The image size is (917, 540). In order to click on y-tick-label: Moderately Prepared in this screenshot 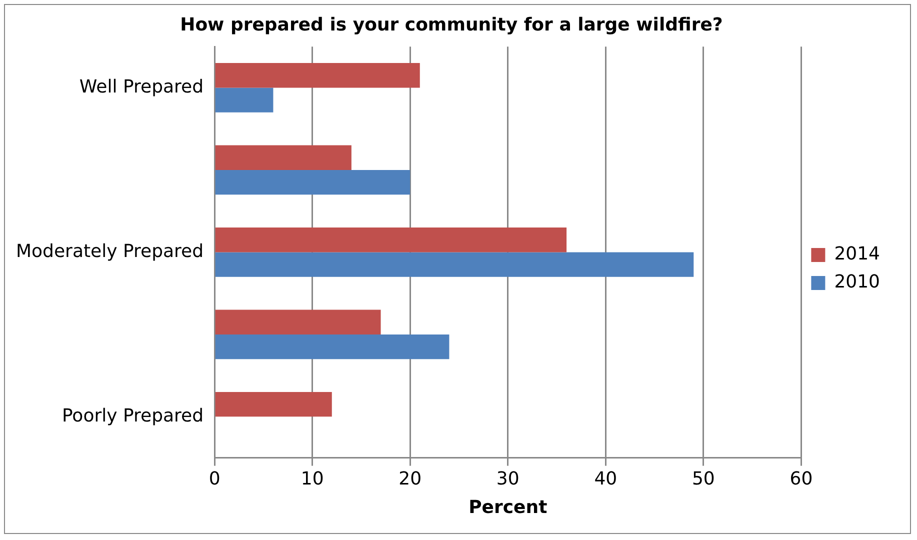, I will do `click(110, 251)`.